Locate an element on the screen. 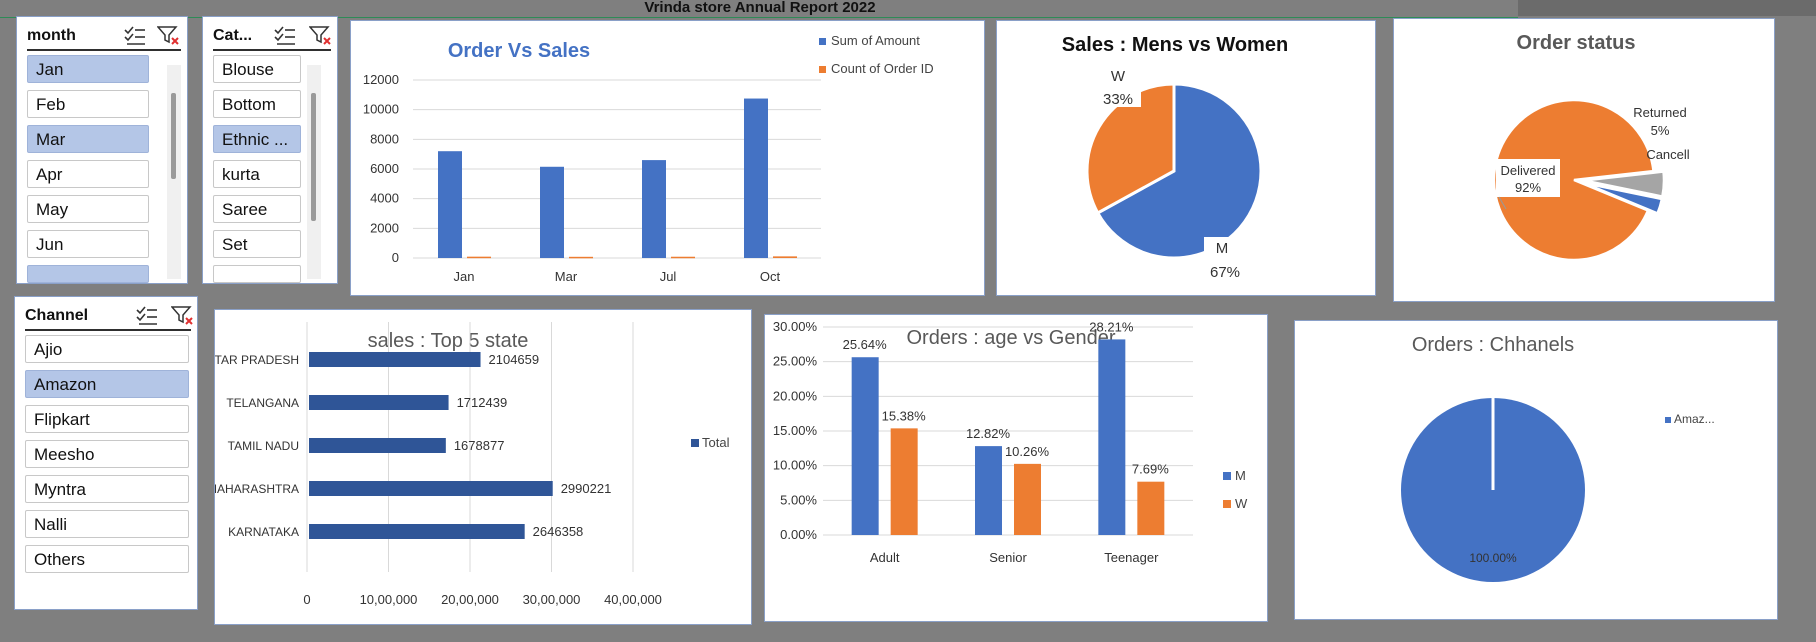 The width and height of the screenshot is (1816, 642). chart-title: sales : Top 5 state is located at coordinates (448, 341).